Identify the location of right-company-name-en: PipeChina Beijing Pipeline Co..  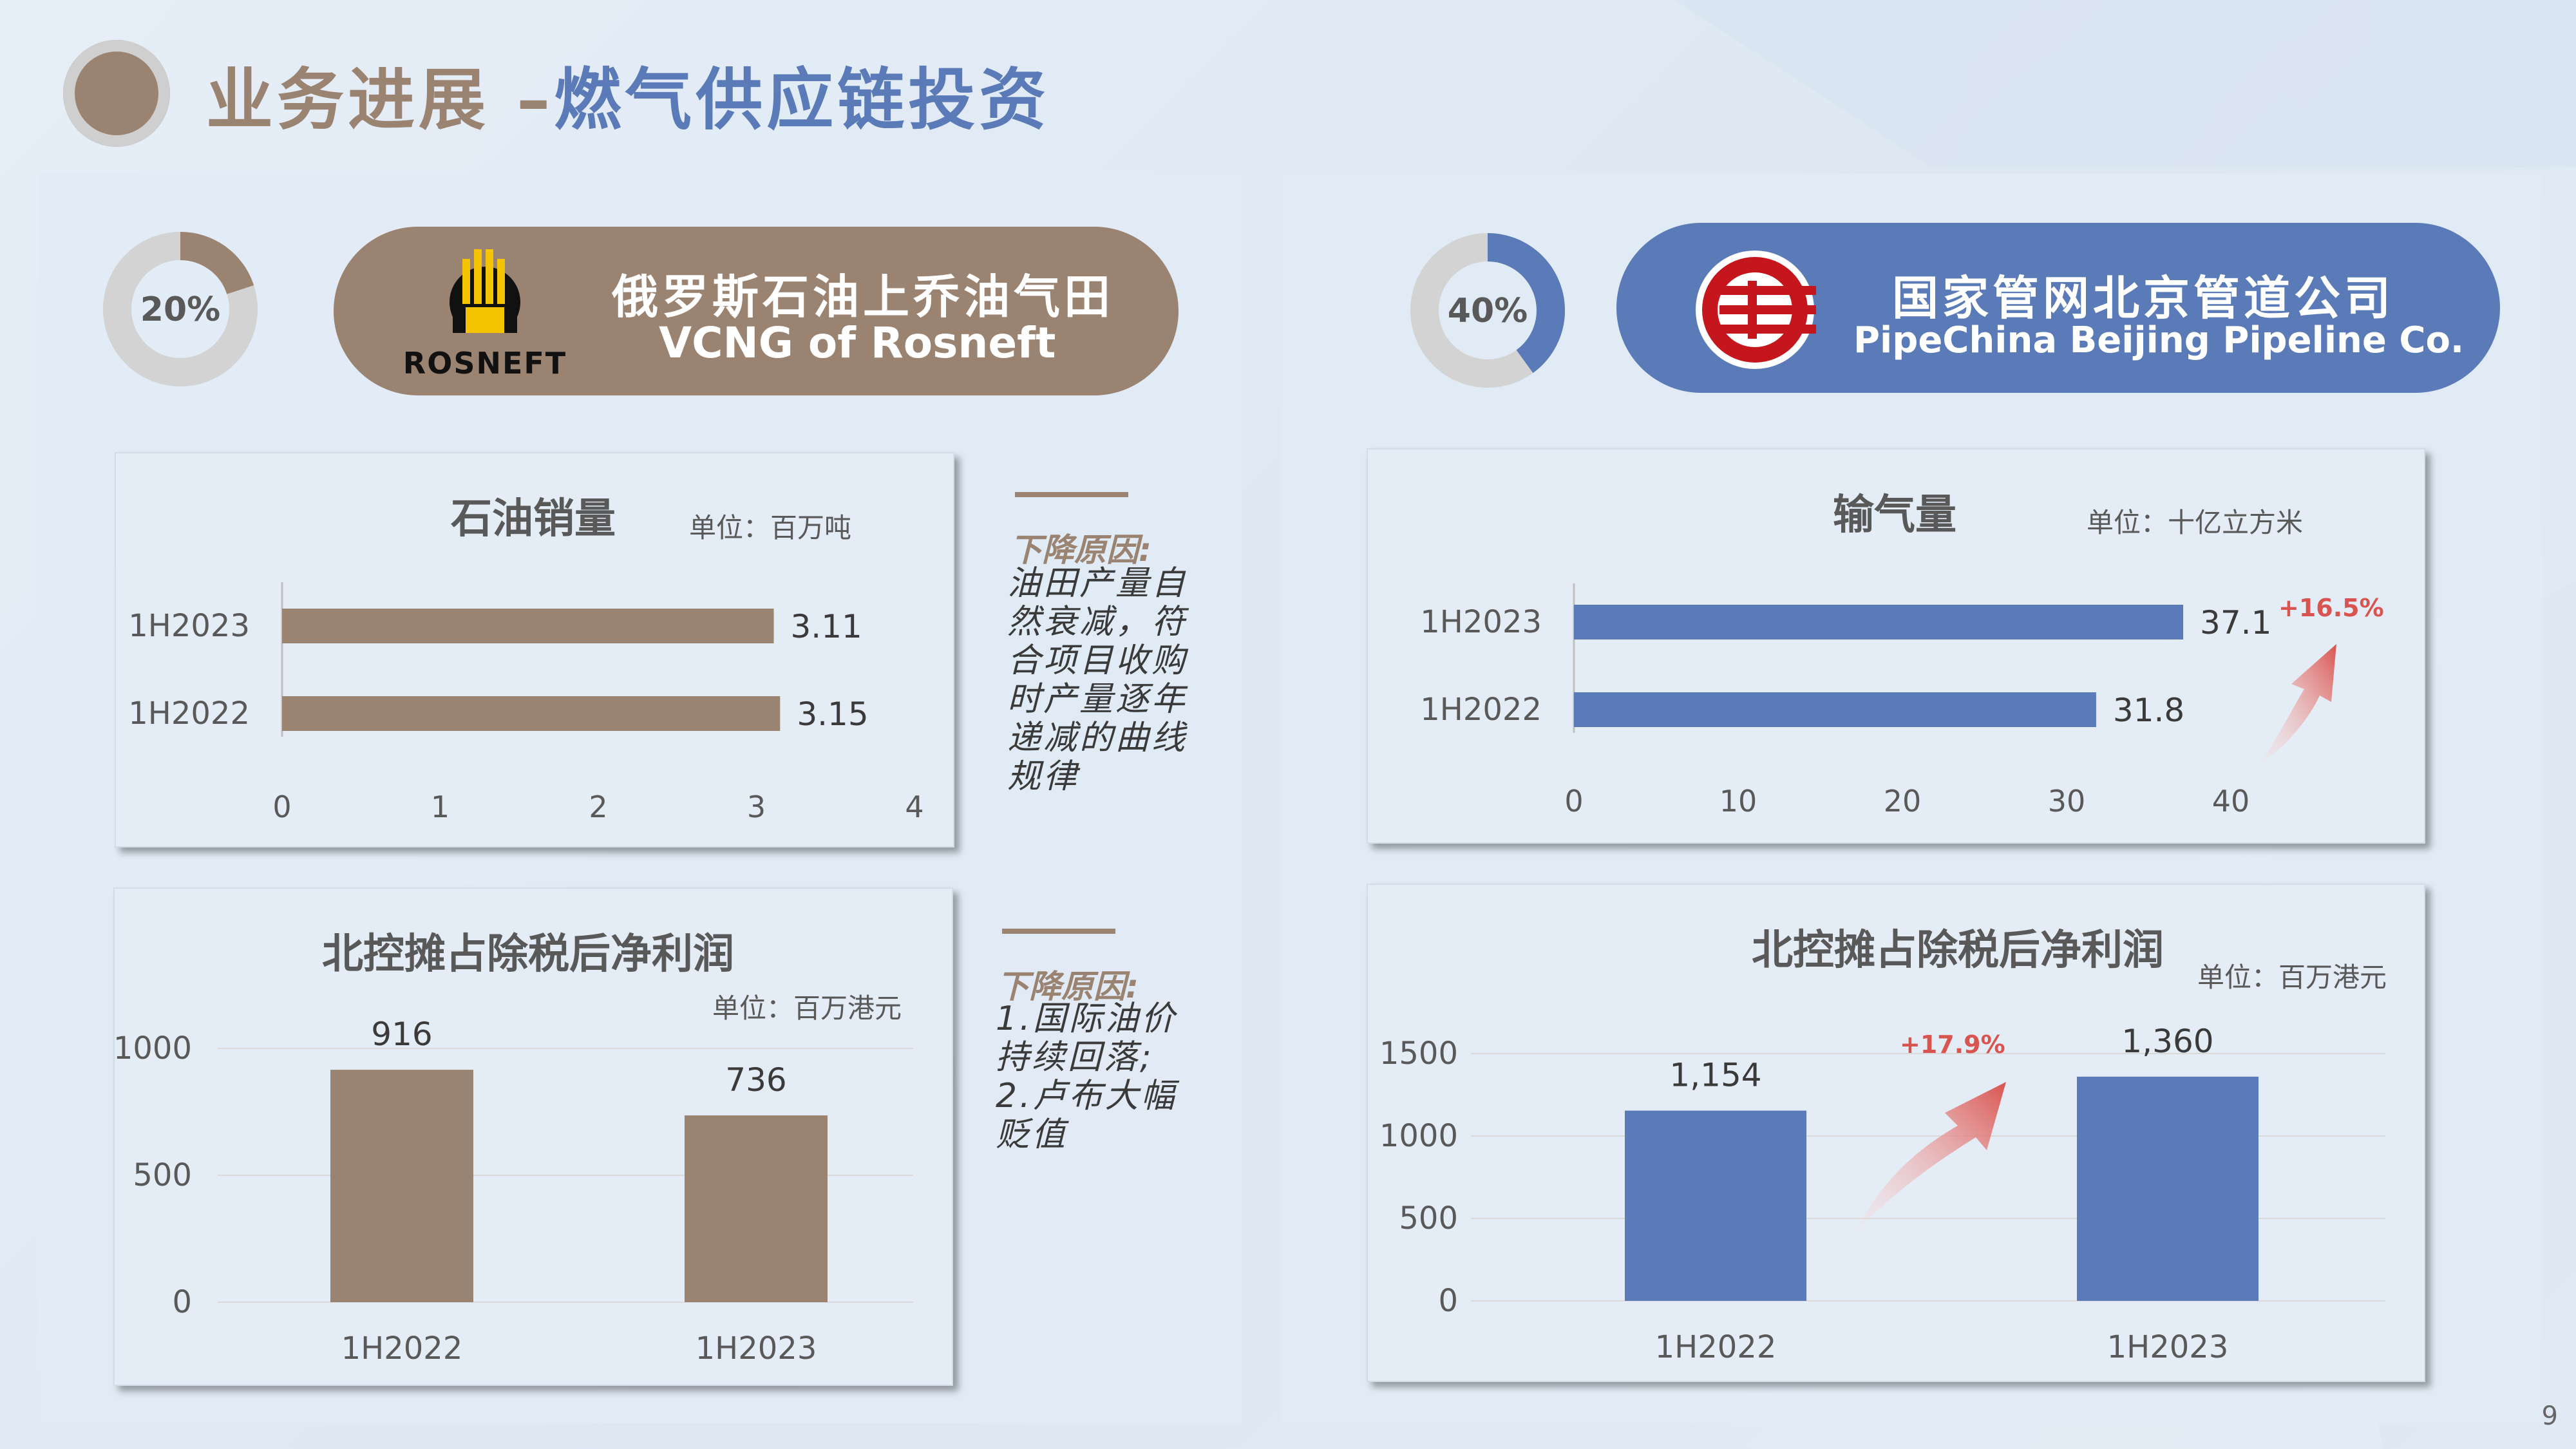
(2159, 340).